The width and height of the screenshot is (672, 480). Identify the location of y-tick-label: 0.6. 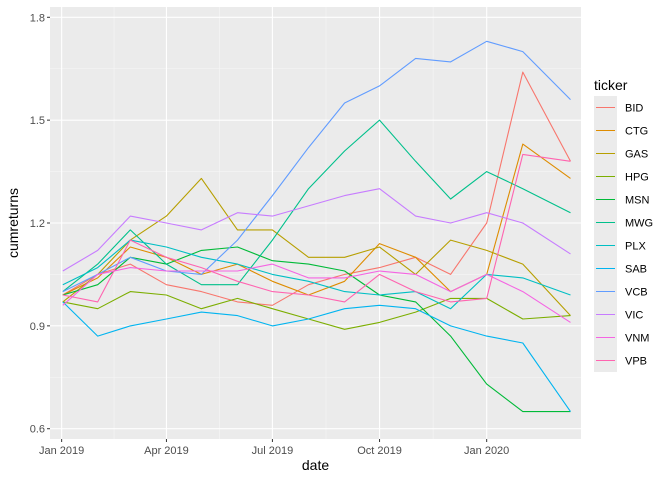
(37, 430).